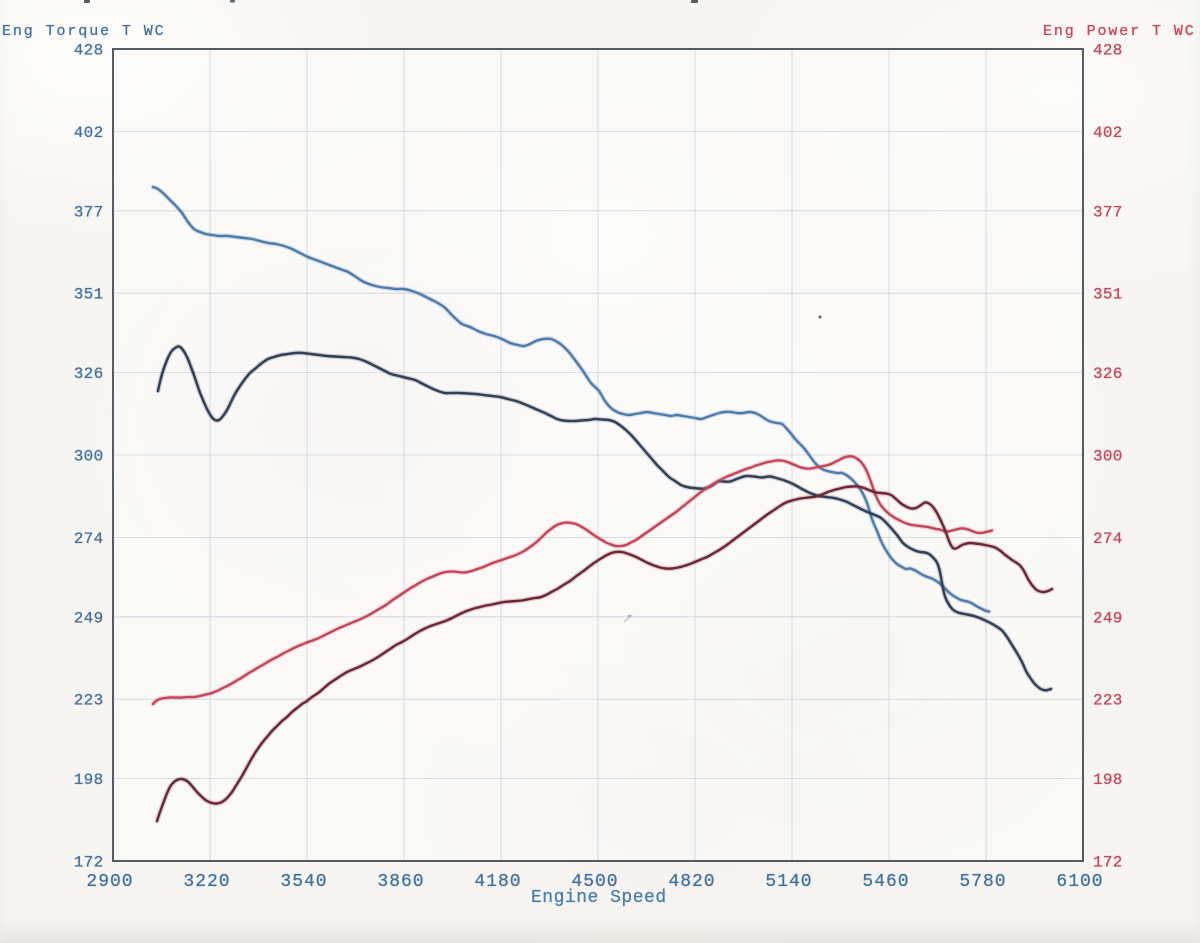  I want to click on svg-text: 4180, so click(497, 882).